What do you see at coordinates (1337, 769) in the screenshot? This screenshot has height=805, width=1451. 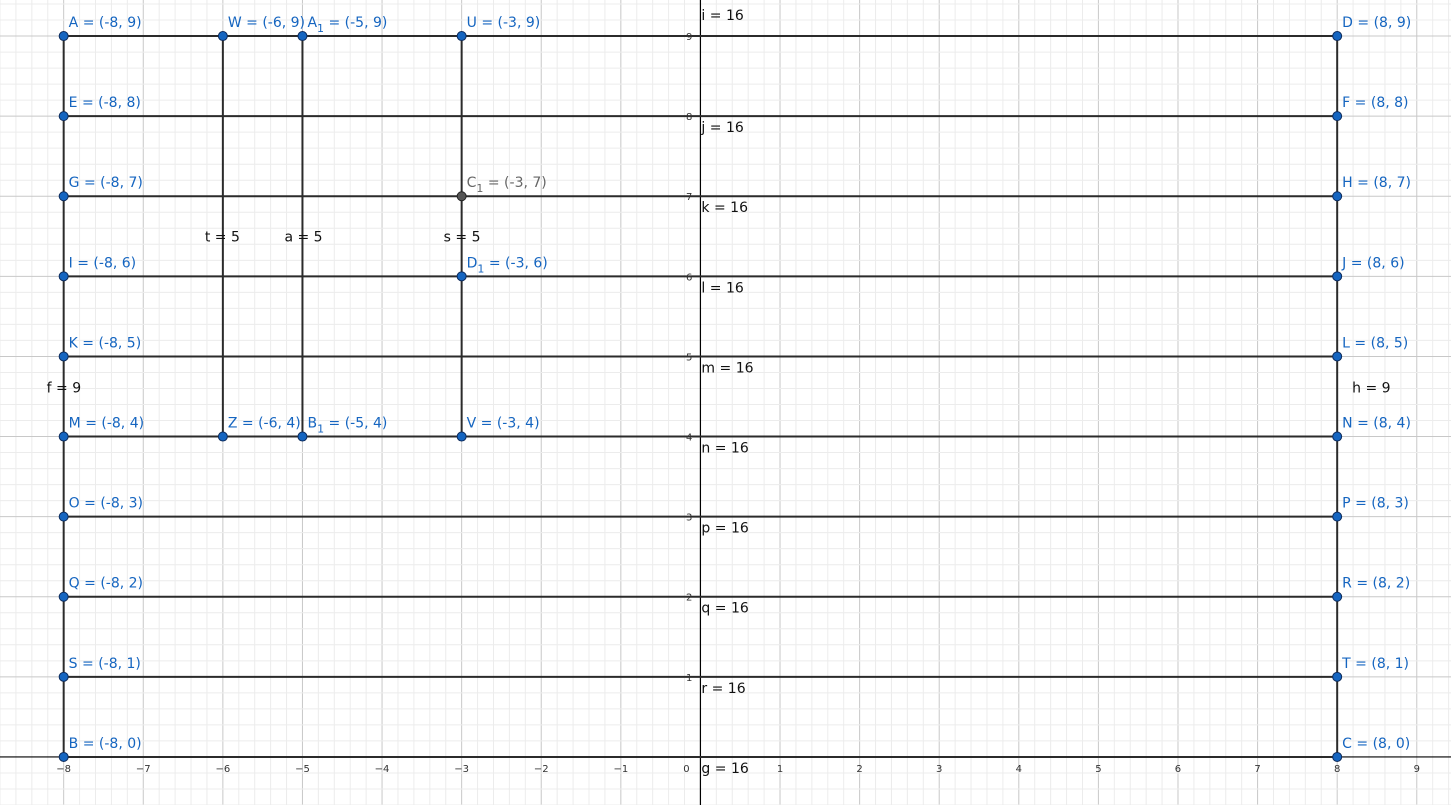 I see `x-tick-label: 8` at bounding box center [1337, 769].